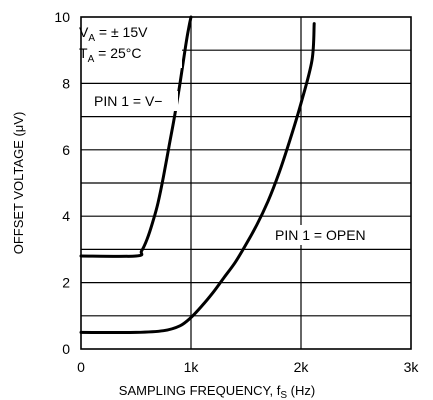 The image size is (433, 400). Describe the element at coordinates (110, 55) in the screenshot. I see `condition-temperature: TA = 25°C` at that location.